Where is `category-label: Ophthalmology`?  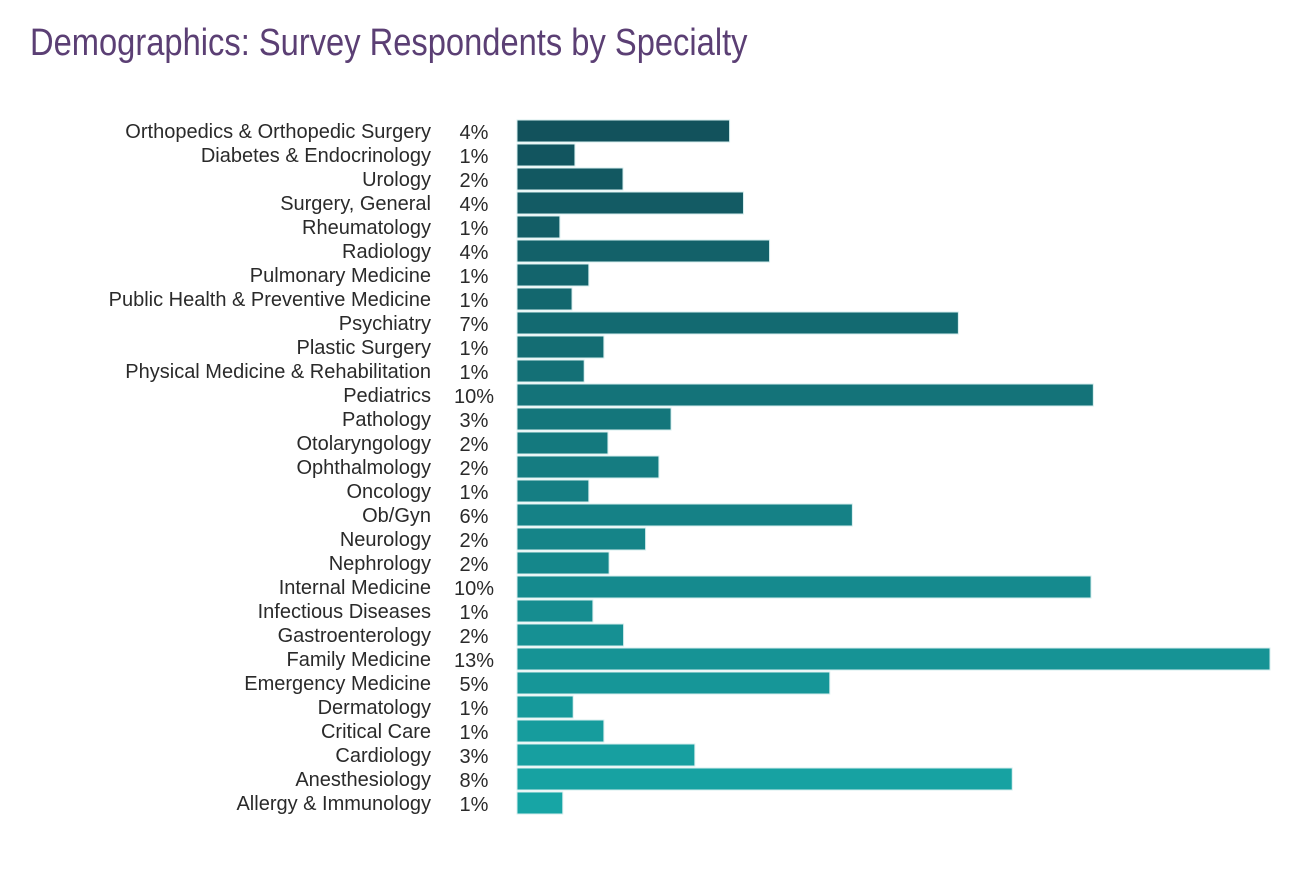 category-label: Ophthalmology is located at coordinates (363, 468).